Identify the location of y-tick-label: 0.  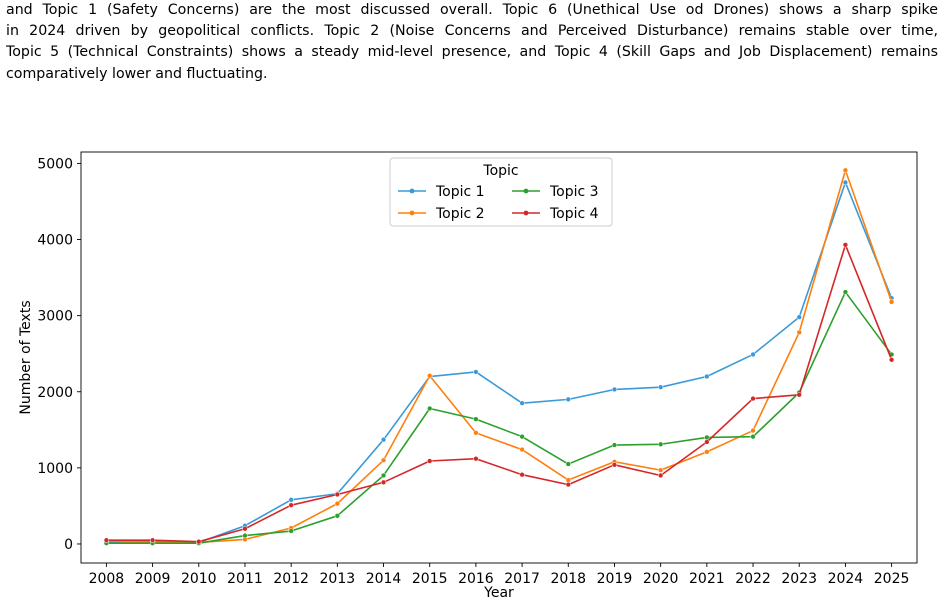
(68, 545).